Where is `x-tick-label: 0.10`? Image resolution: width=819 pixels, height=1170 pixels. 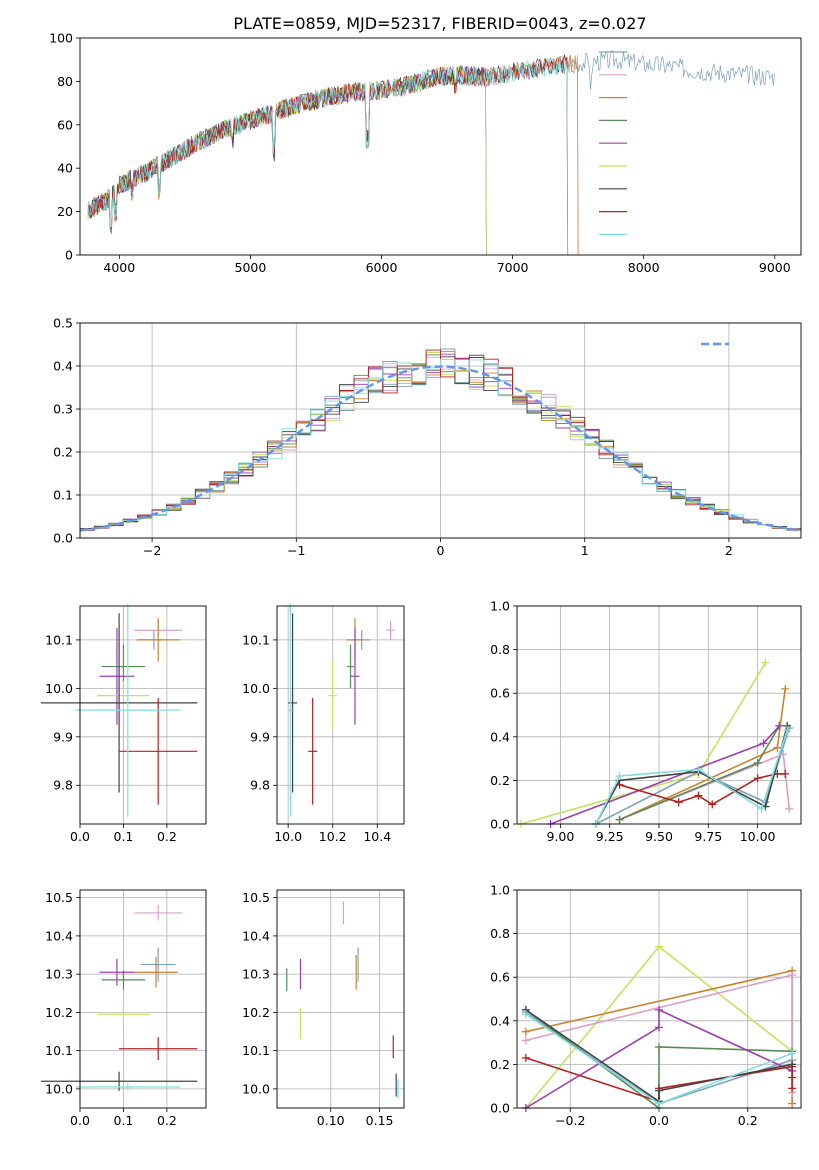 x-tick-label: 0.10 is located at coordinates (331, 1120).